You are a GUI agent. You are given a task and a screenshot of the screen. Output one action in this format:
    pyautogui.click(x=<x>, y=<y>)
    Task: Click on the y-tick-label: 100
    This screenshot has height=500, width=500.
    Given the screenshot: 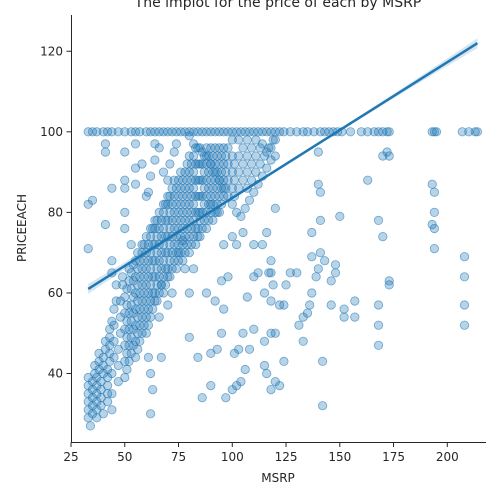 What is the action you would take?
    pyautogui.click(x=51, y=132)
    